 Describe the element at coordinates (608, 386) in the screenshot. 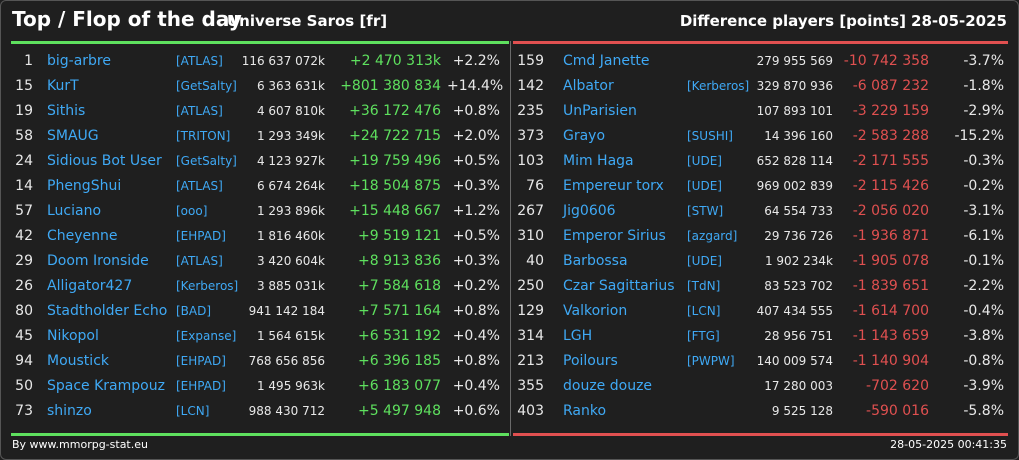

I see `player-name-link: douze douze` at that location.